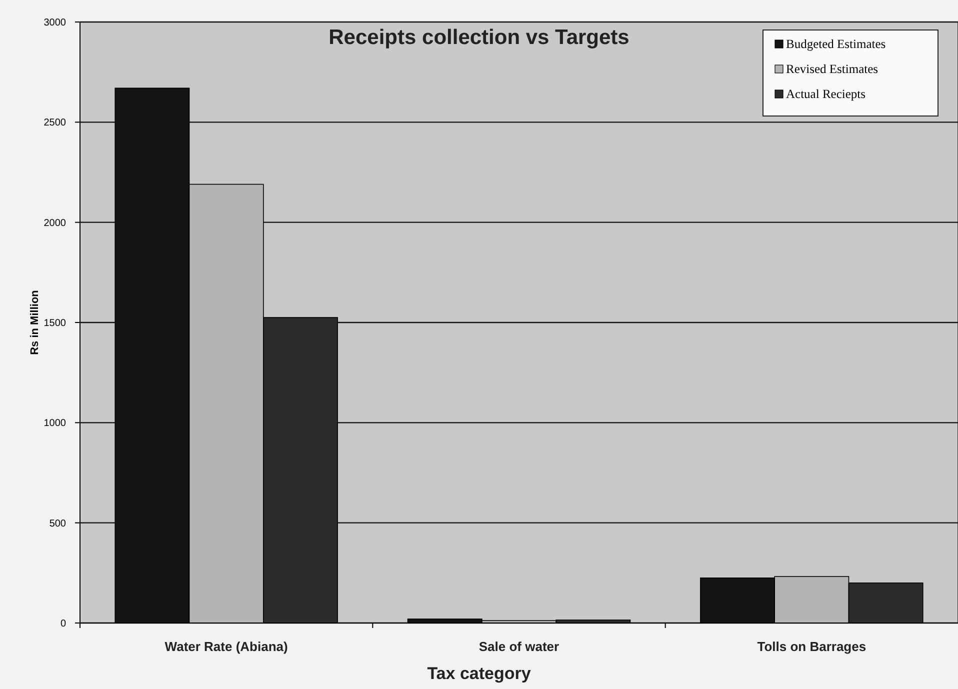 The height and width of the screenshot is (689, 958). What do you see at coordinates (479, 673) in the screenshot?
I see `x-axis-title: Tax category` at bounding box center [479, 673].